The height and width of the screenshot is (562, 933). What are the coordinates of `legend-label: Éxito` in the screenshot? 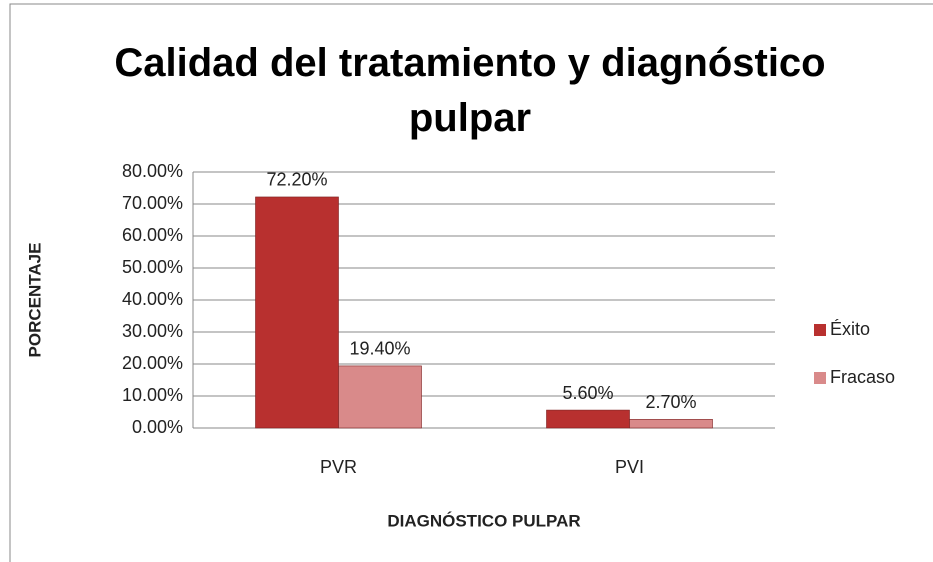 It's located at (850, 329).